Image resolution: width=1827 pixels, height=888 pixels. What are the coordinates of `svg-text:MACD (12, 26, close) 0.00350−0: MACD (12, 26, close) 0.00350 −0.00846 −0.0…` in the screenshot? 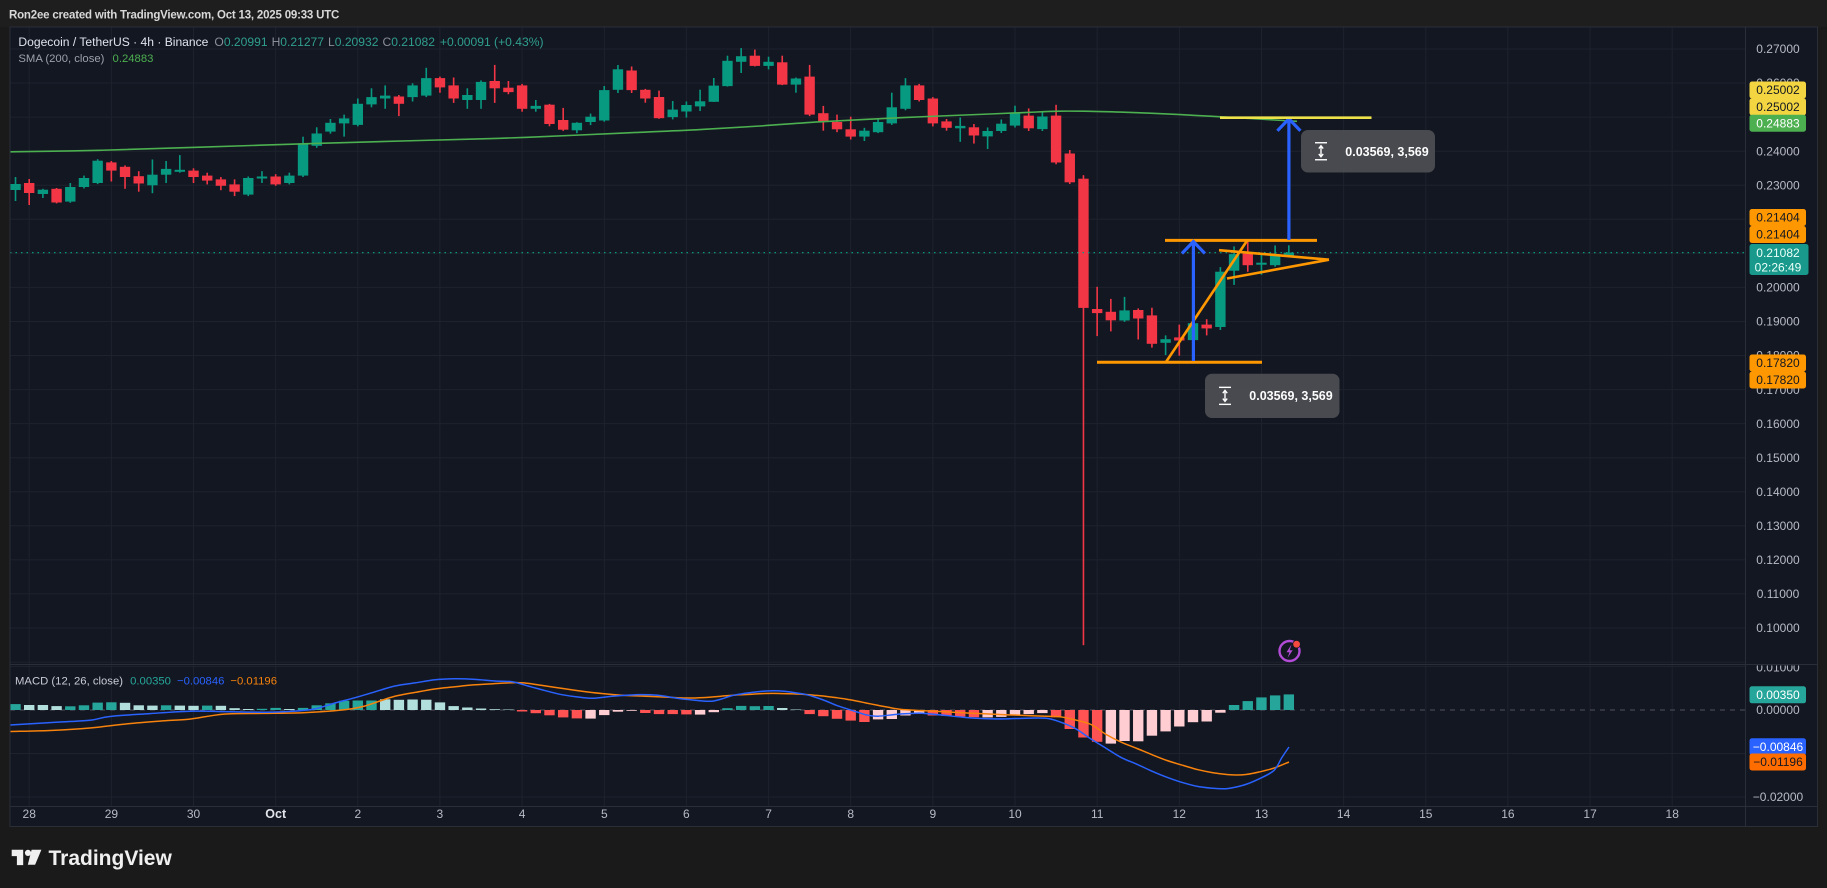 It's located at (146, 682).